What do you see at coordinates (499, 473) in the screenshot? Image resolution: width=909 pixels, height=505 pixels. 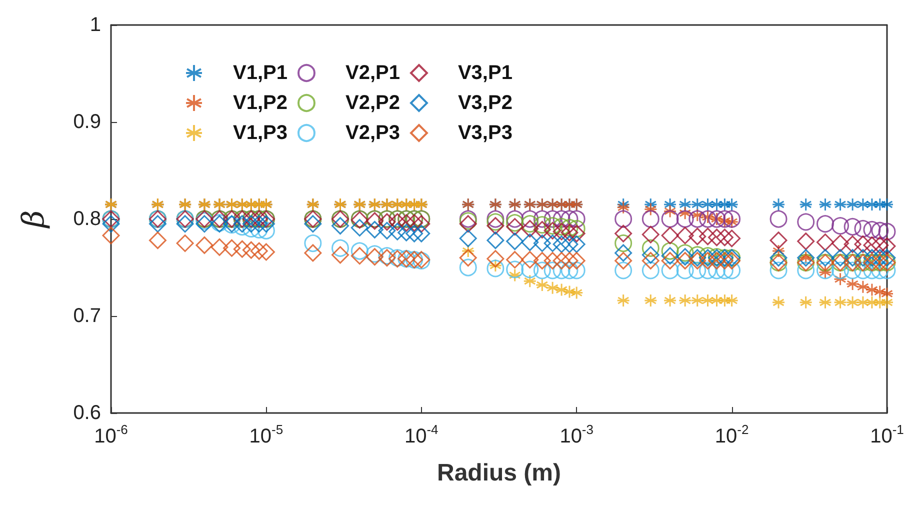 I see `x-axis-title: Radius (m)` at bounding box center [499, 473].